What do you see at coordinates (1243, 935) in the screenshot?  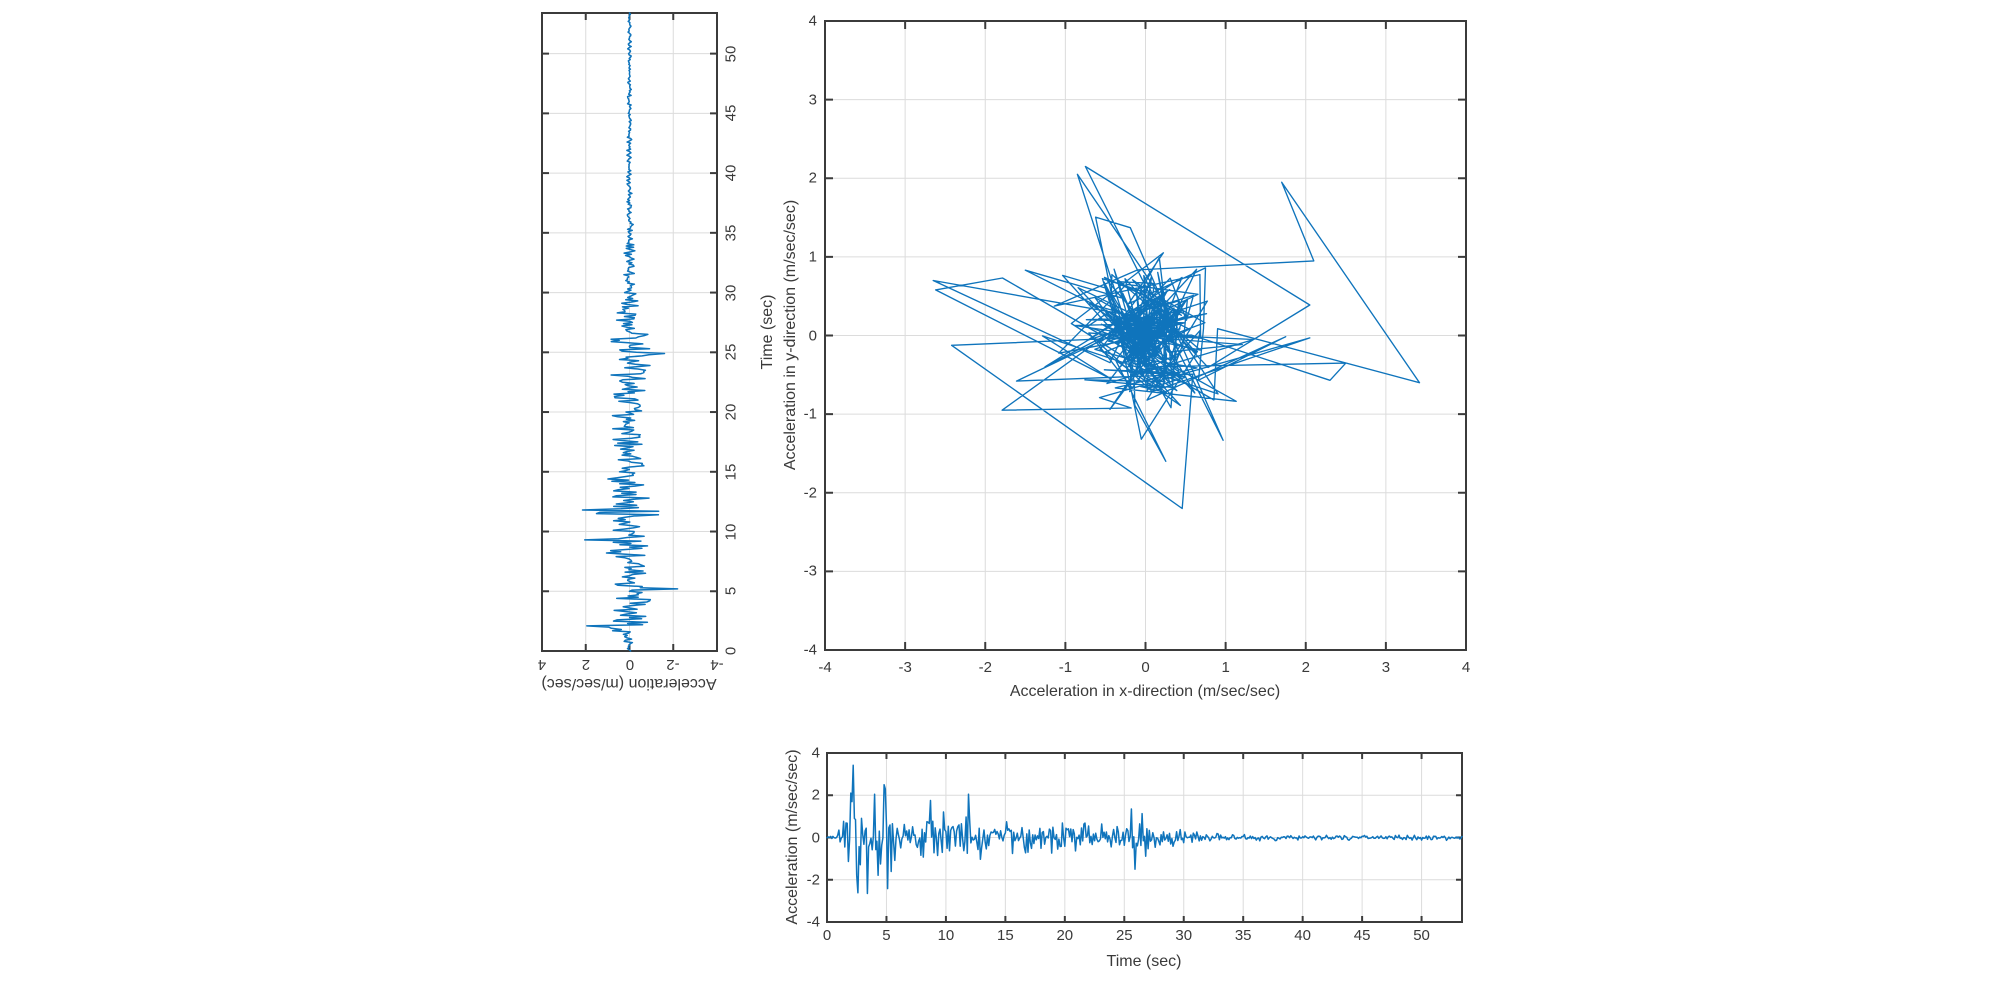 I see `bottom-time-tick-label: 35` at bounding box center [1243, 935].